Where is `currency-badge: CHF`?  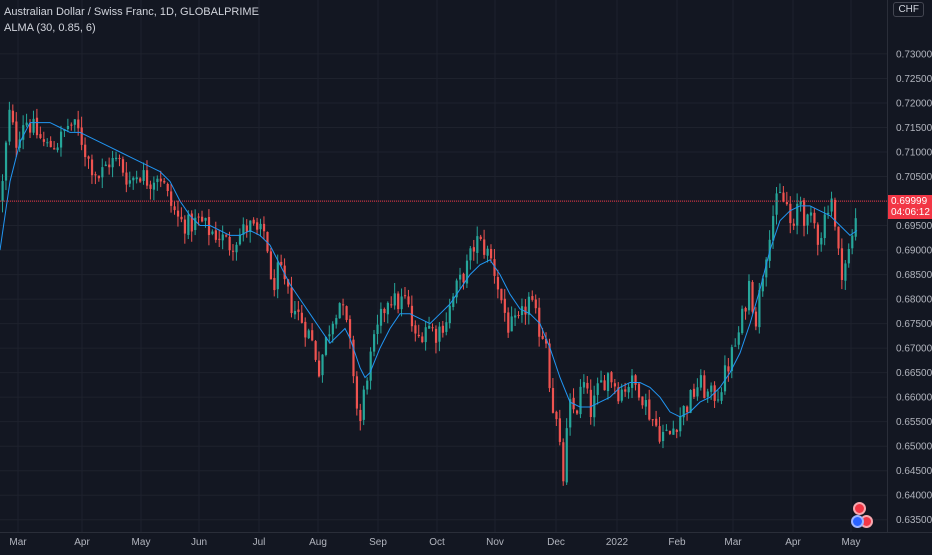 currency-badge: CHF is located at coordinates (908, 9).